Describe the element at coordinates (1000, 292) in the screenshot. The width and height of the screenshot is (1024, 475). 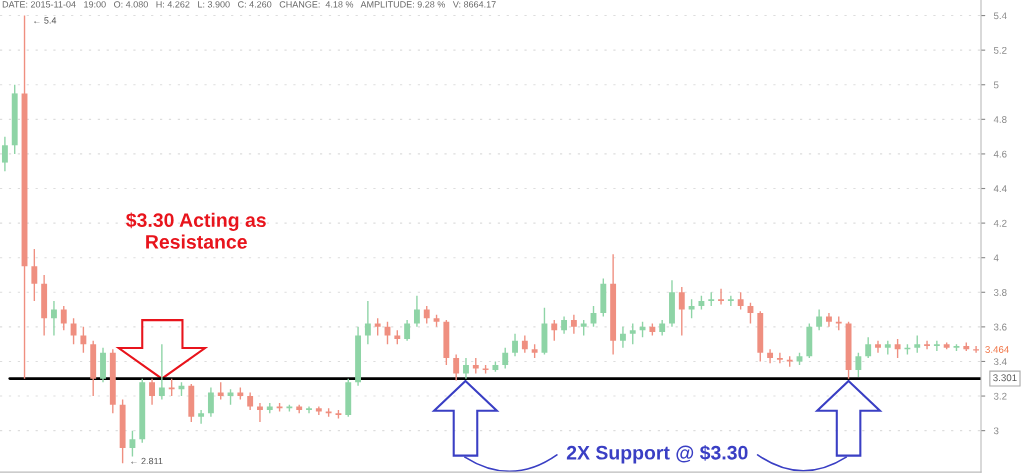
I see `y-tick-label: 3.8` at that location.